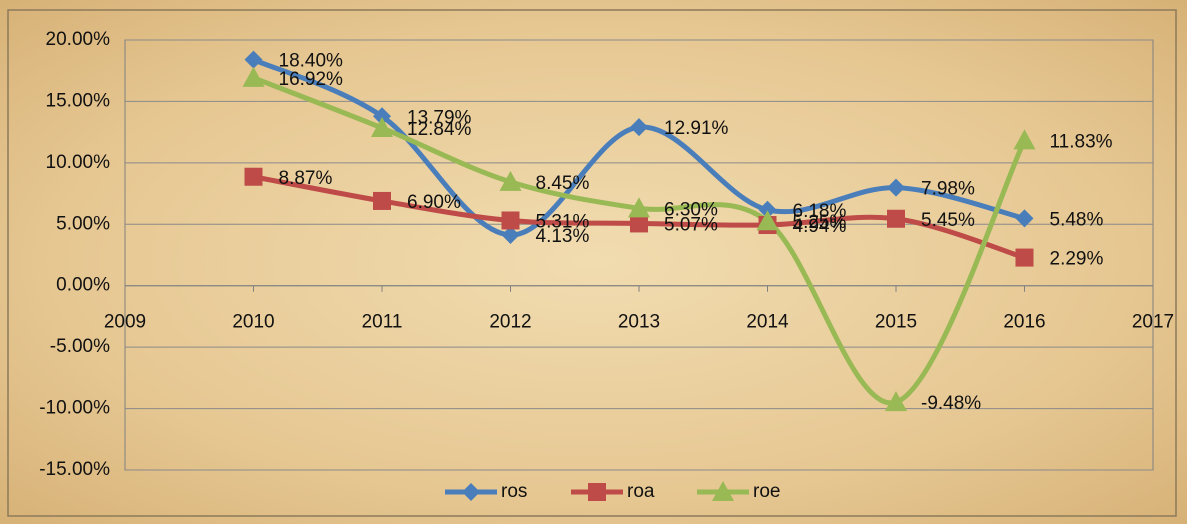  I want to click on data-label: 4.13%, so click(563, 236).